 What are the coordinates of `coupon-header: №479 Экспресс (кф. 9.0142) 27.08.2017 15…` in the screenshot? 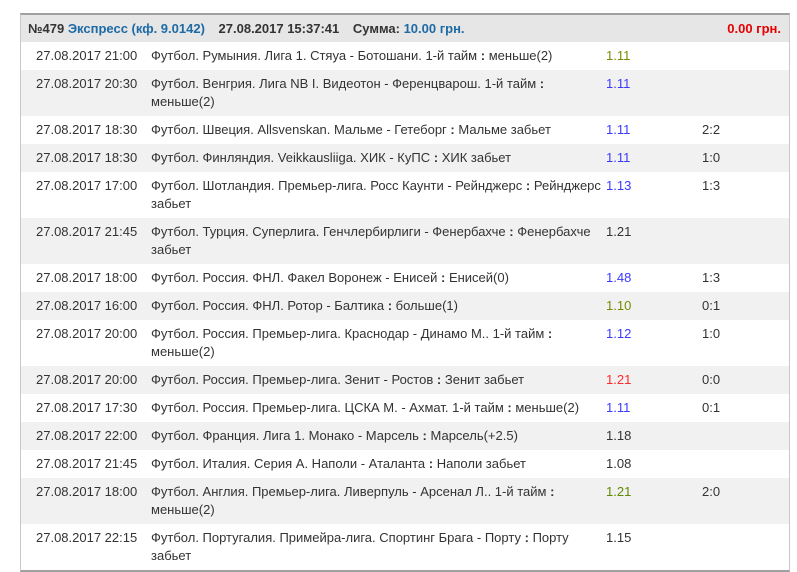 It's located at (405, 28).